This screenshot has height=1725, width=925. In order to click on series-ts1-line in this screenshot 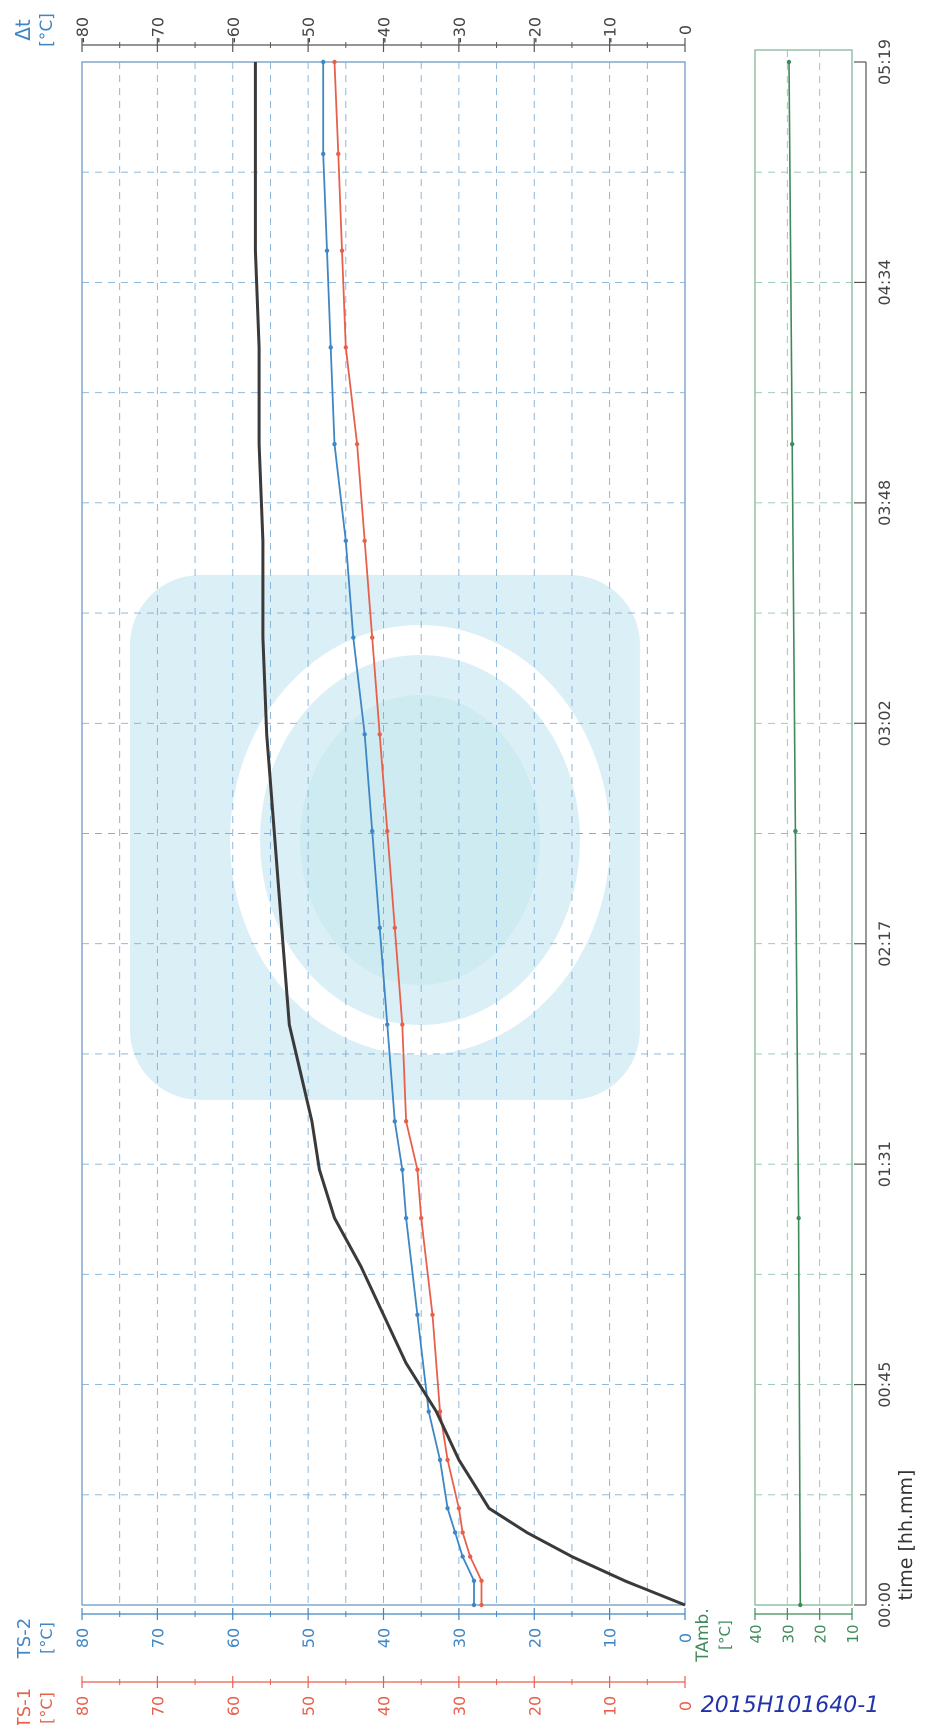, I will do `click(408, 833)`.